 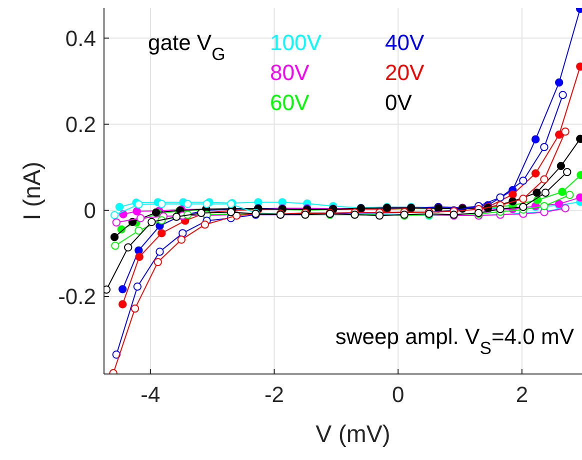 I want to click on legend-title: gate V$_{G}$, so click(x=187, y=47).